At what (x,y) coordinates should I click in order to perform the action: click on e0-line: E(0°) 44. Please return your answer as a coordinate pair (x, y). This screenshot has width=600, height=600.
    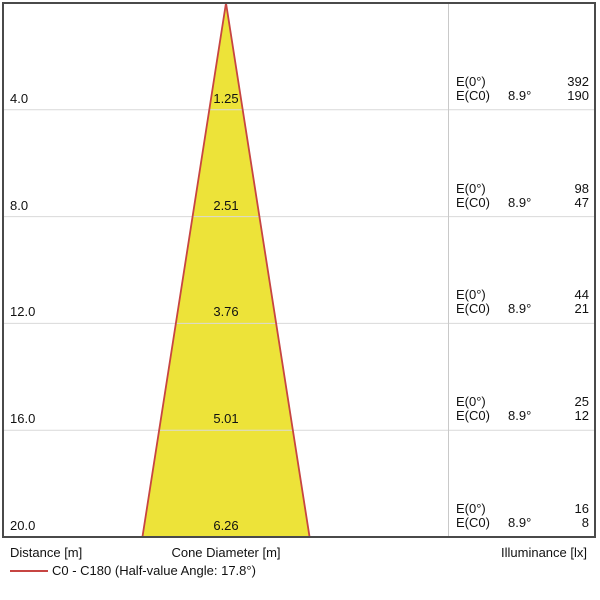
    Looking at the image, I should click on (522, 295).